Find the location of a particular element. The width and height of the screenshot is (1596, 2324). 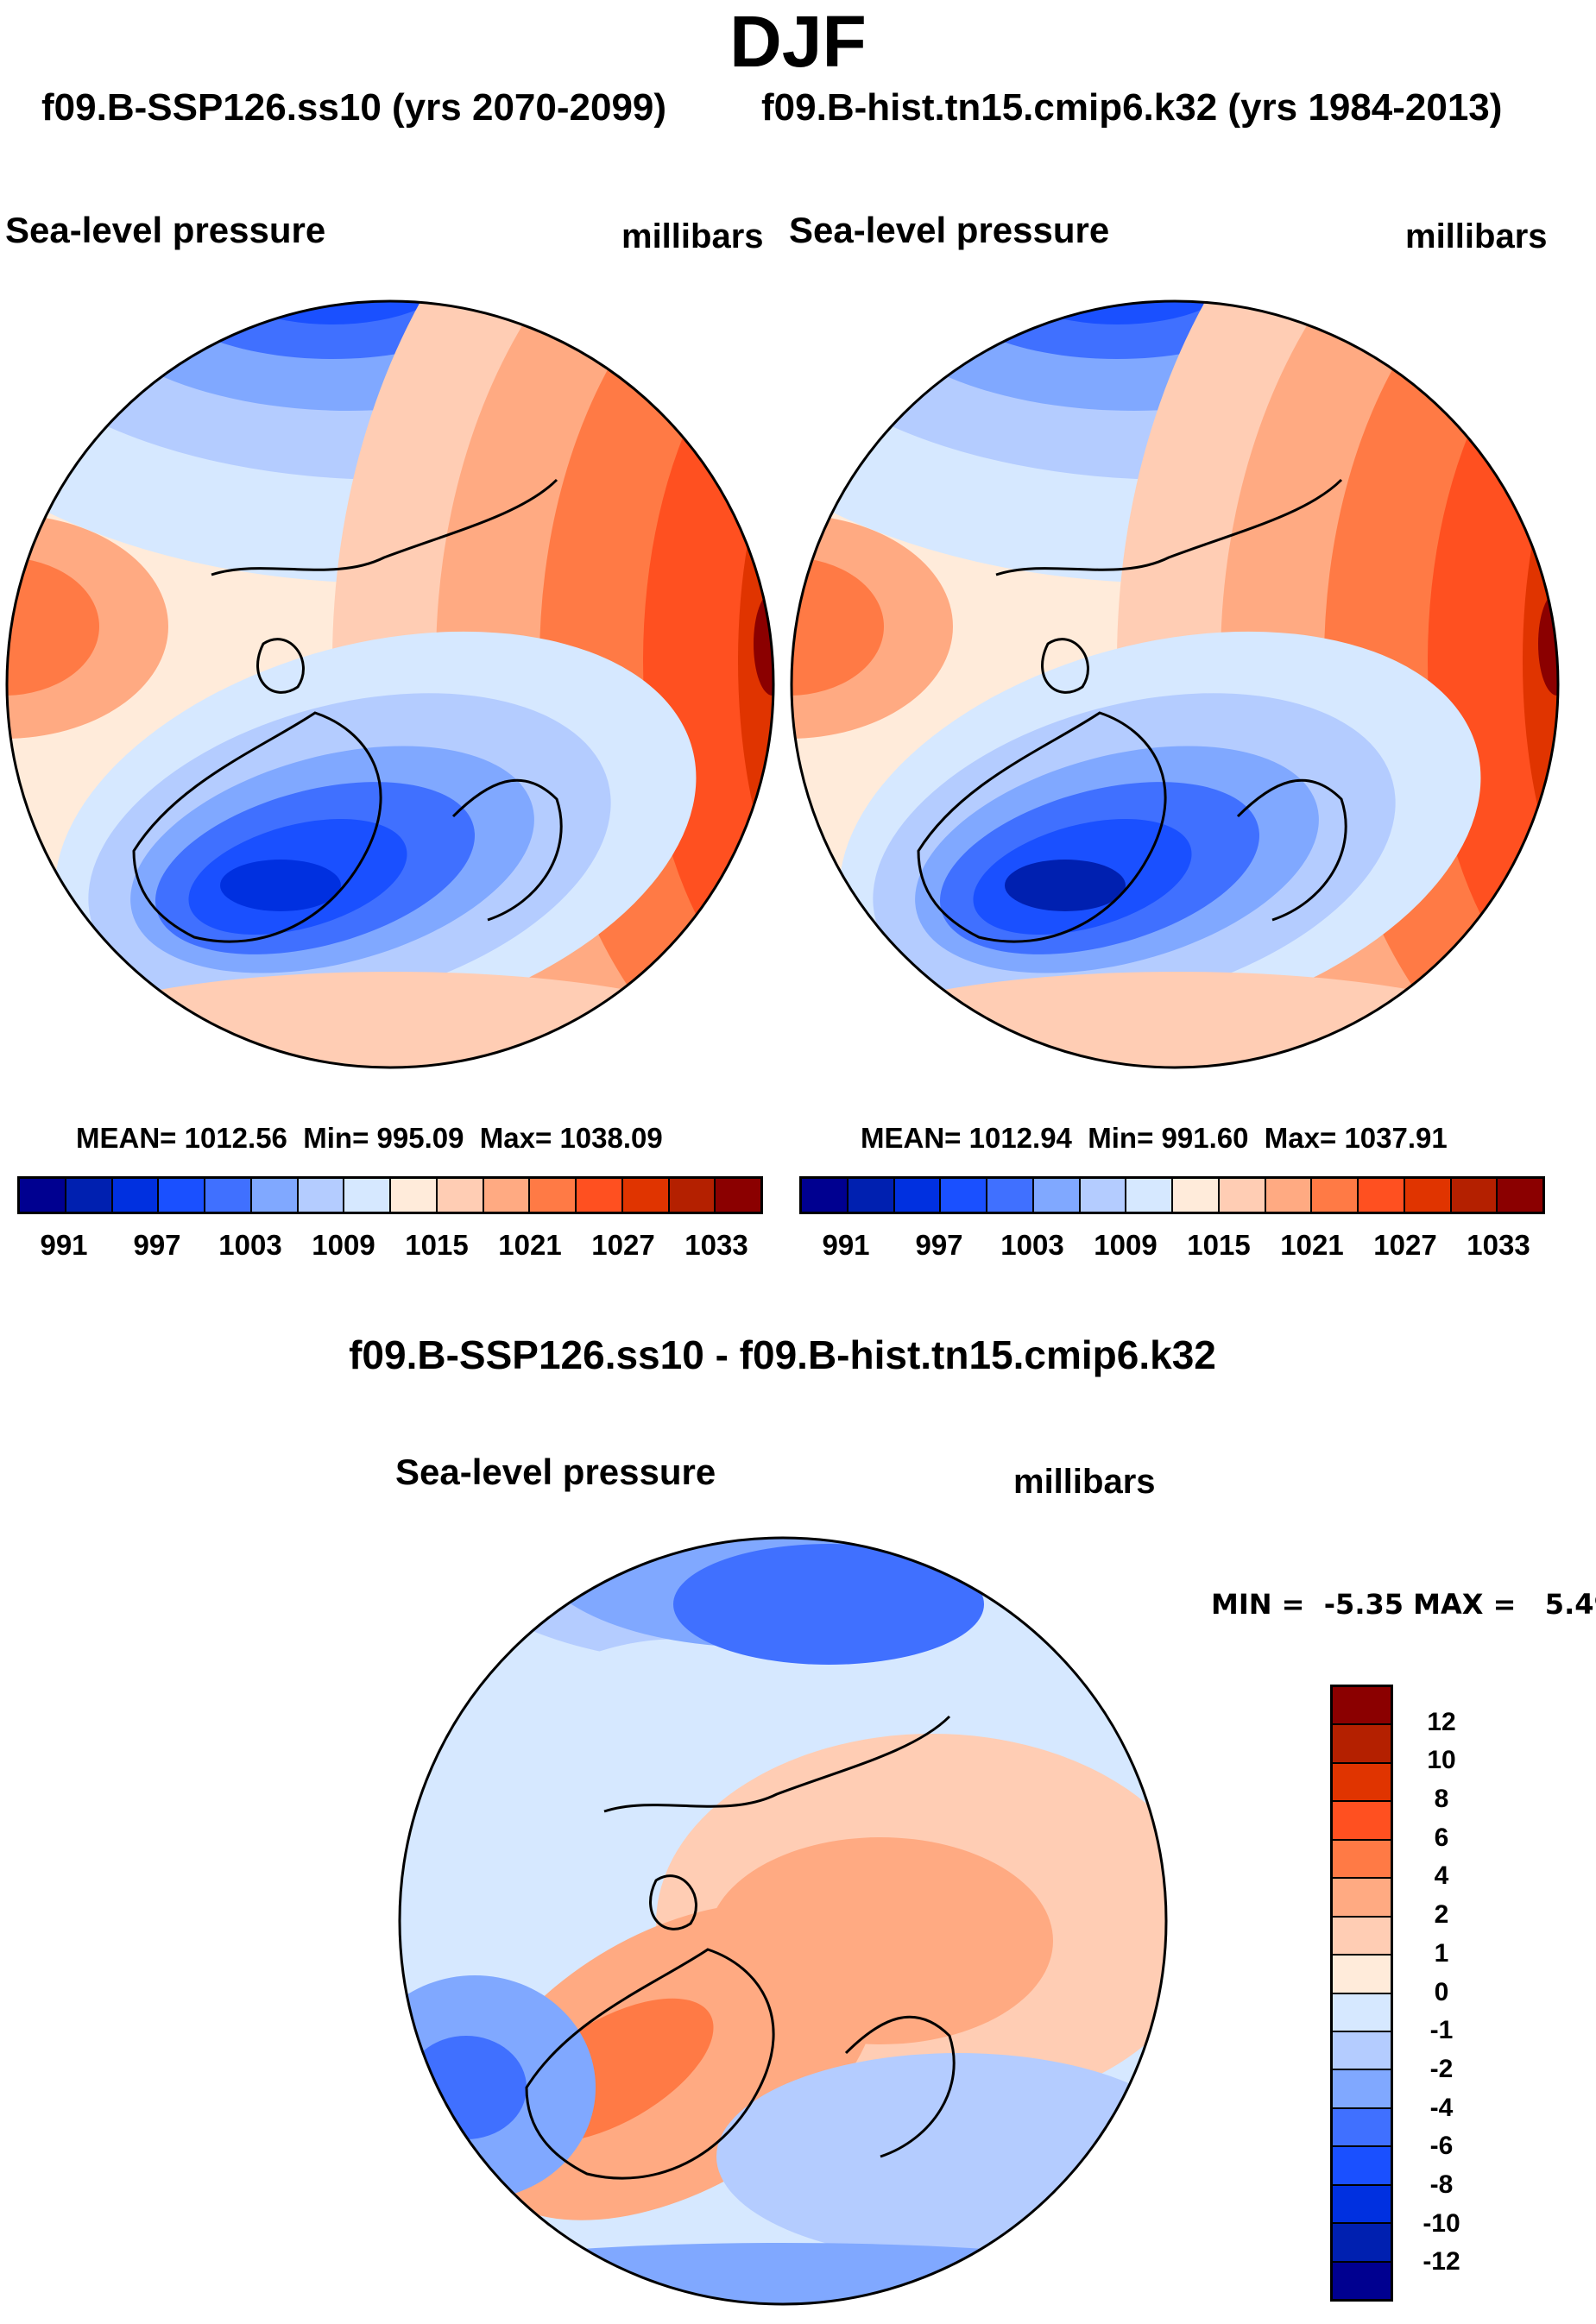

colorbar-tick-label: -4 is located at coordinates (1441, 2107).